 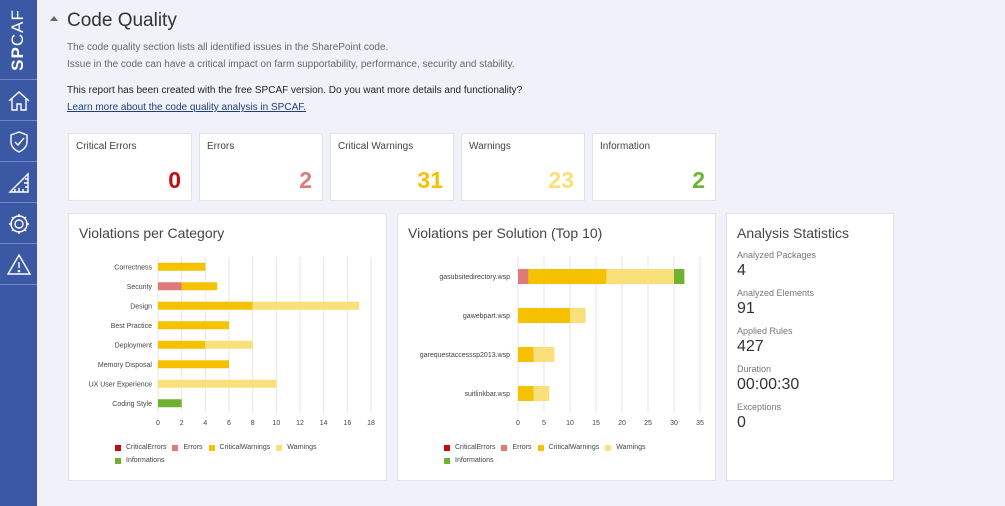 I want to click on stat-label-elements: Analyzed Elements, so click(x=776, y=293).